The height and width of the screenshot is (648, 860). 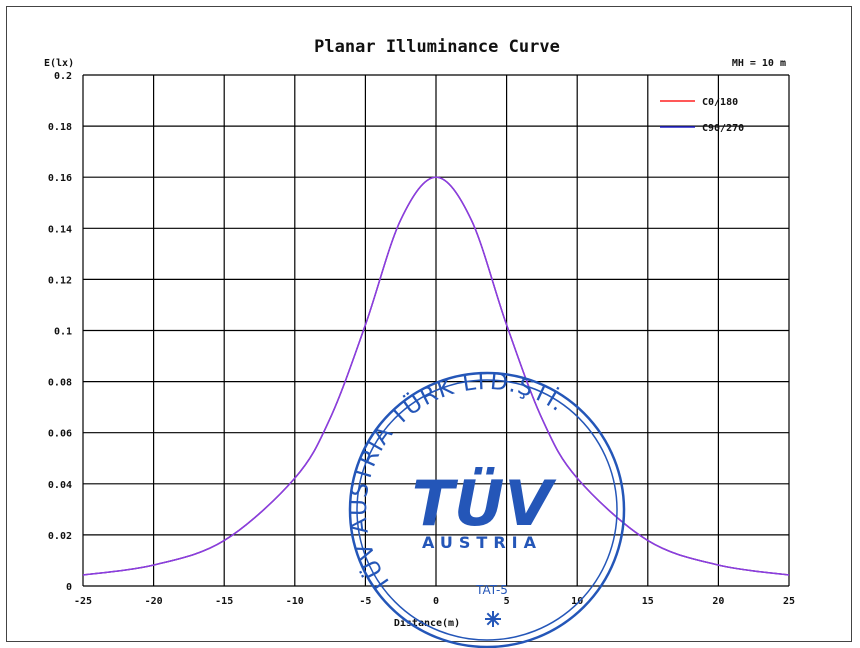 I want to click on legend-label: C0/180, so click(x=720, y=102).